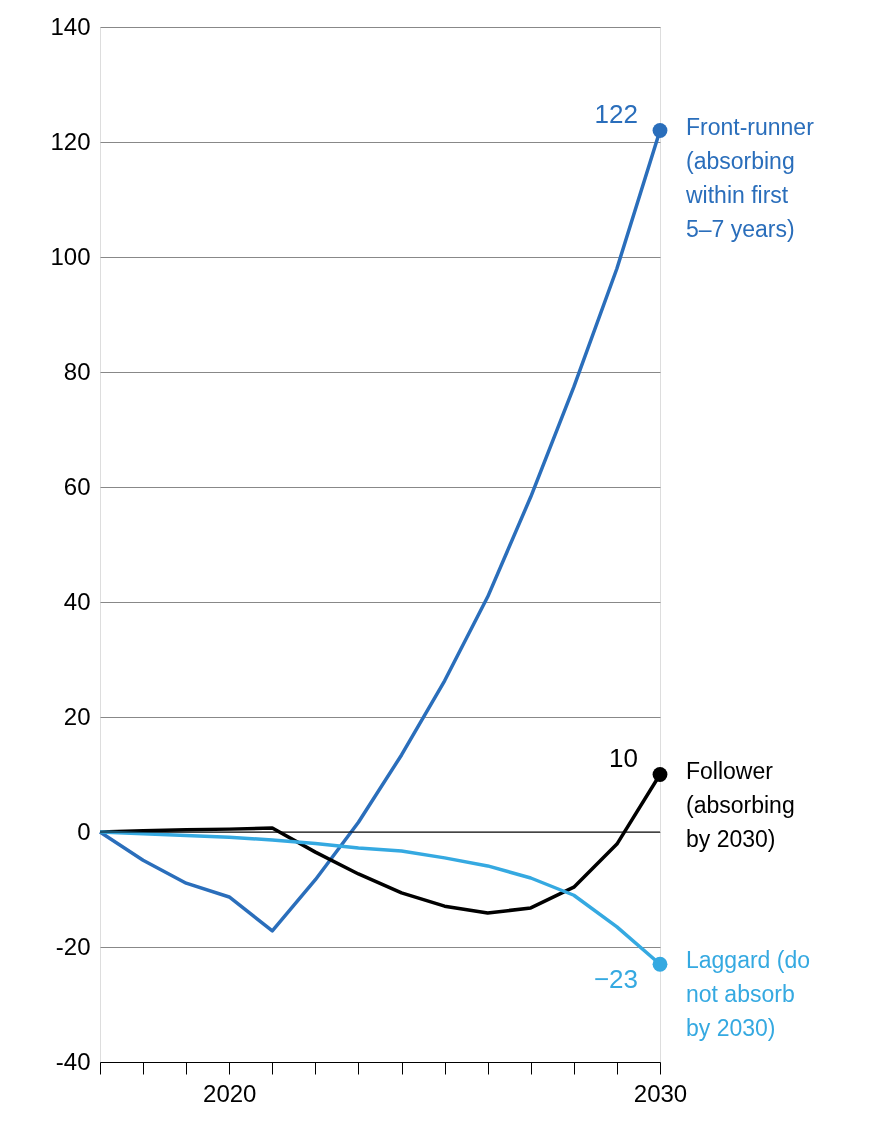 This screenshot has height=1135, width=877. Describe the element at coordinates (77, 601) in the screenshot. I see `y-tick-label: 40` at that location.